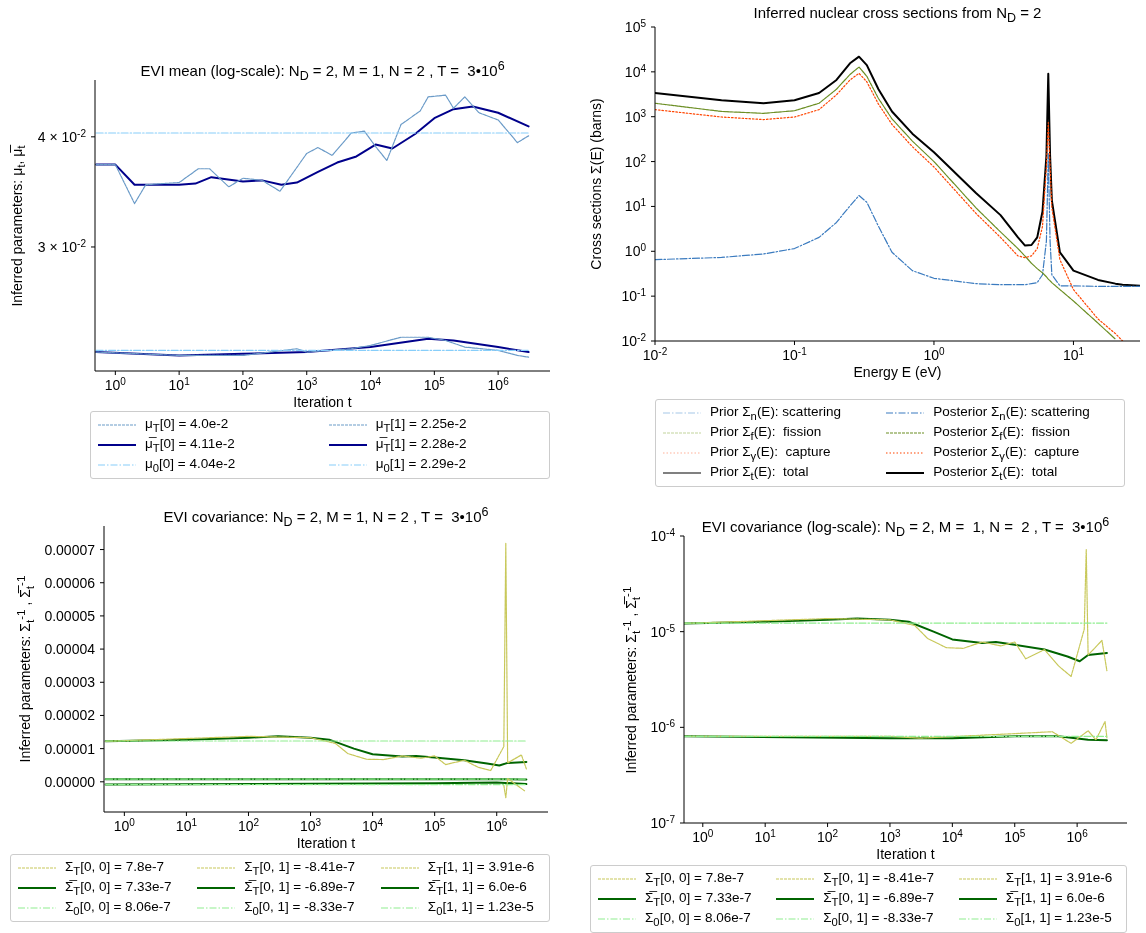 The height and width of the screenshot is (933, 1146). Describe the element at coordinates (770, 453) in the screenshot. I see `legend-label: Prior Σ$_{γ}$(E): capture` at that location.